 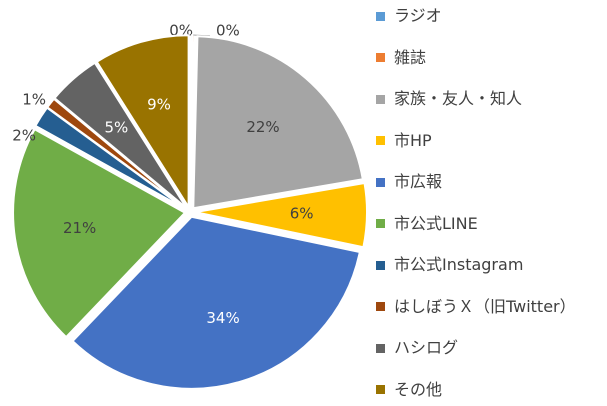 I want to click on legend-item: 家族・友人・知人, so click(x=449, y=99).